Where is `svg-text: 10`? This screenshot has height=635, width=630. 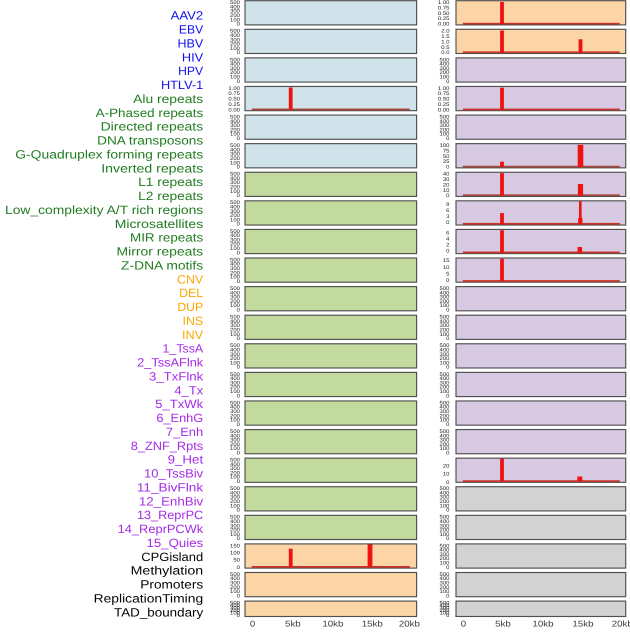 svg-text: 10 is located at coordinates (446, 475).